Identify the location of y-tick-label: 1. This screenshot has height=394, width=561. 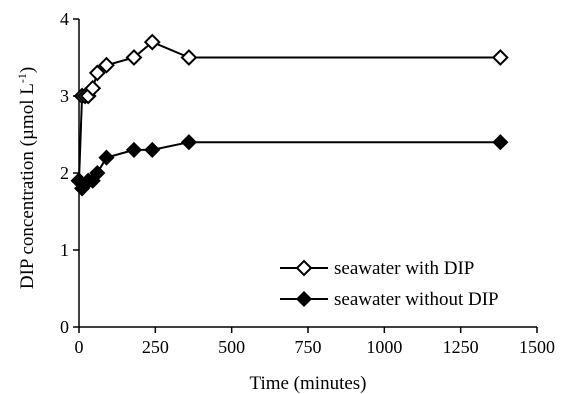
(64, 250).